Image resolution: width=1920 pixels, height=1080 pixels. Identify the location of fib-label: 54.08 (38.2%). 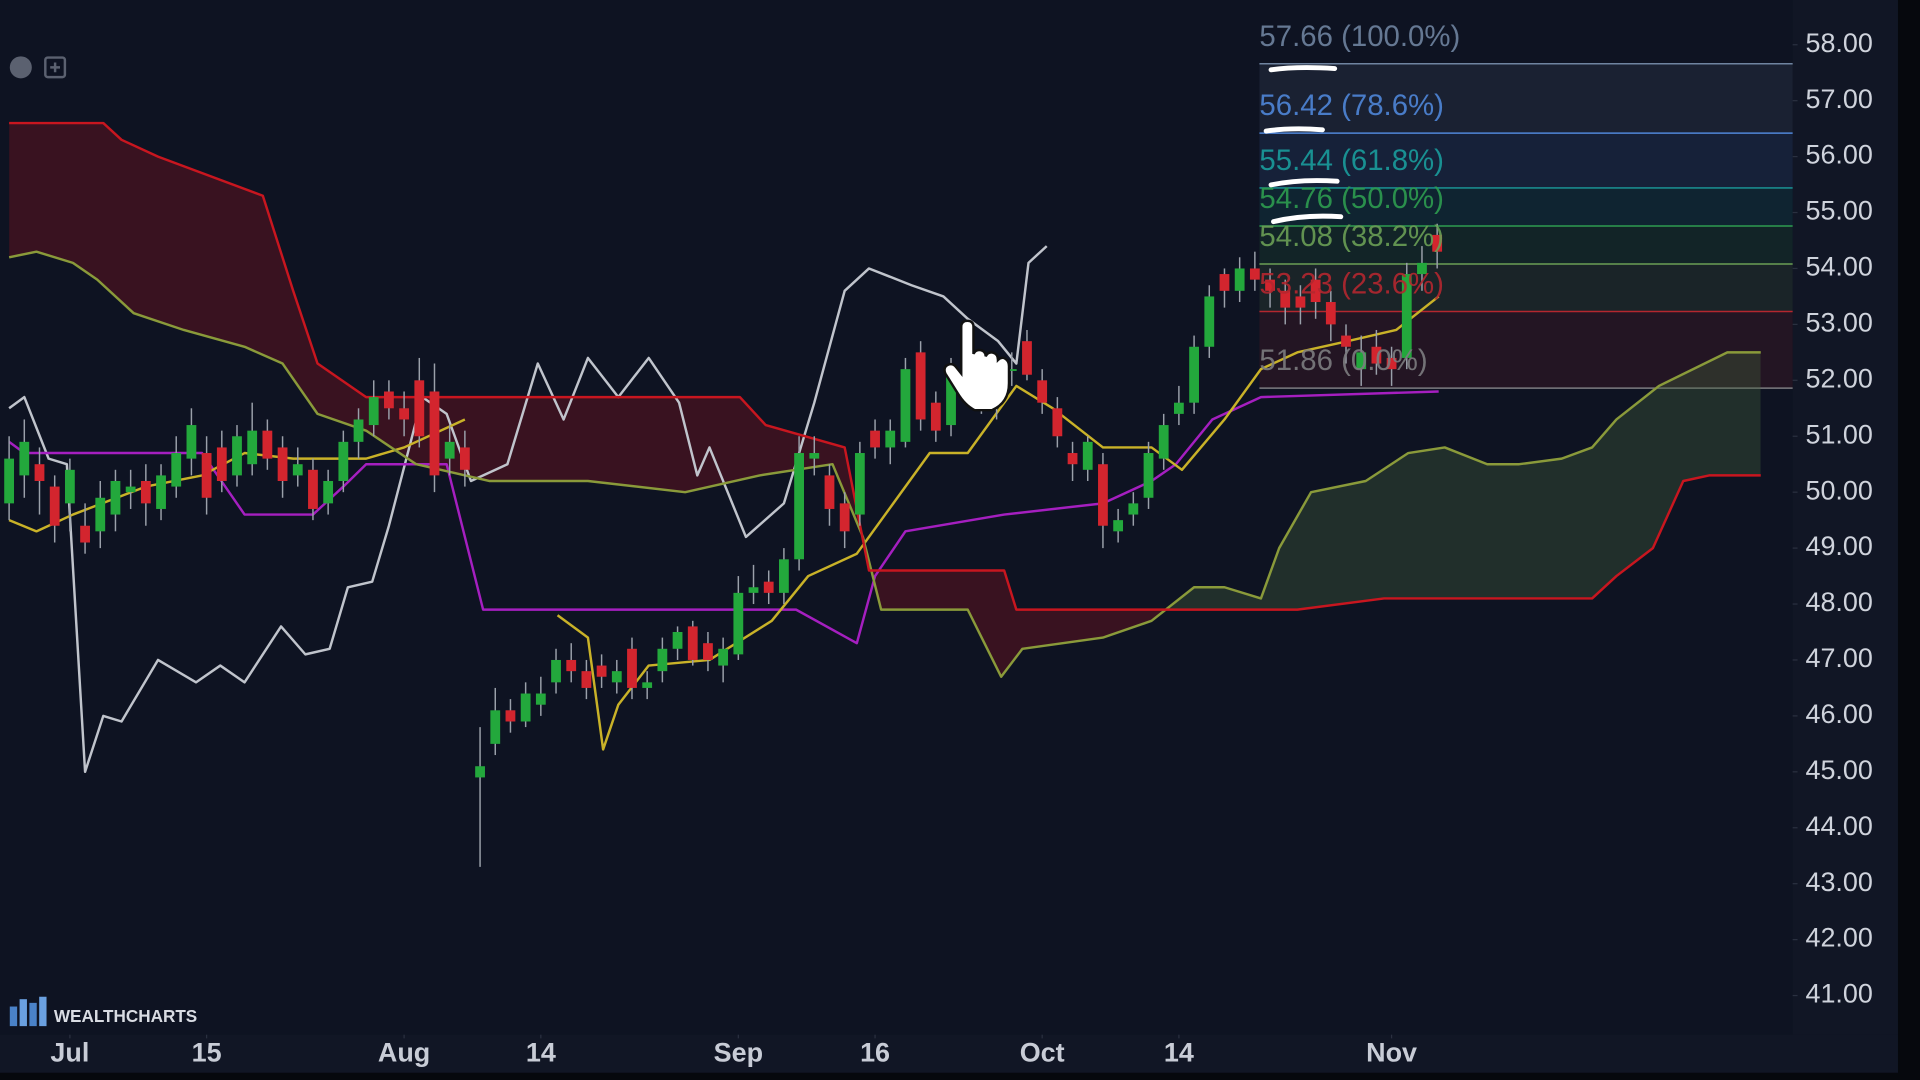
(1351, 236).